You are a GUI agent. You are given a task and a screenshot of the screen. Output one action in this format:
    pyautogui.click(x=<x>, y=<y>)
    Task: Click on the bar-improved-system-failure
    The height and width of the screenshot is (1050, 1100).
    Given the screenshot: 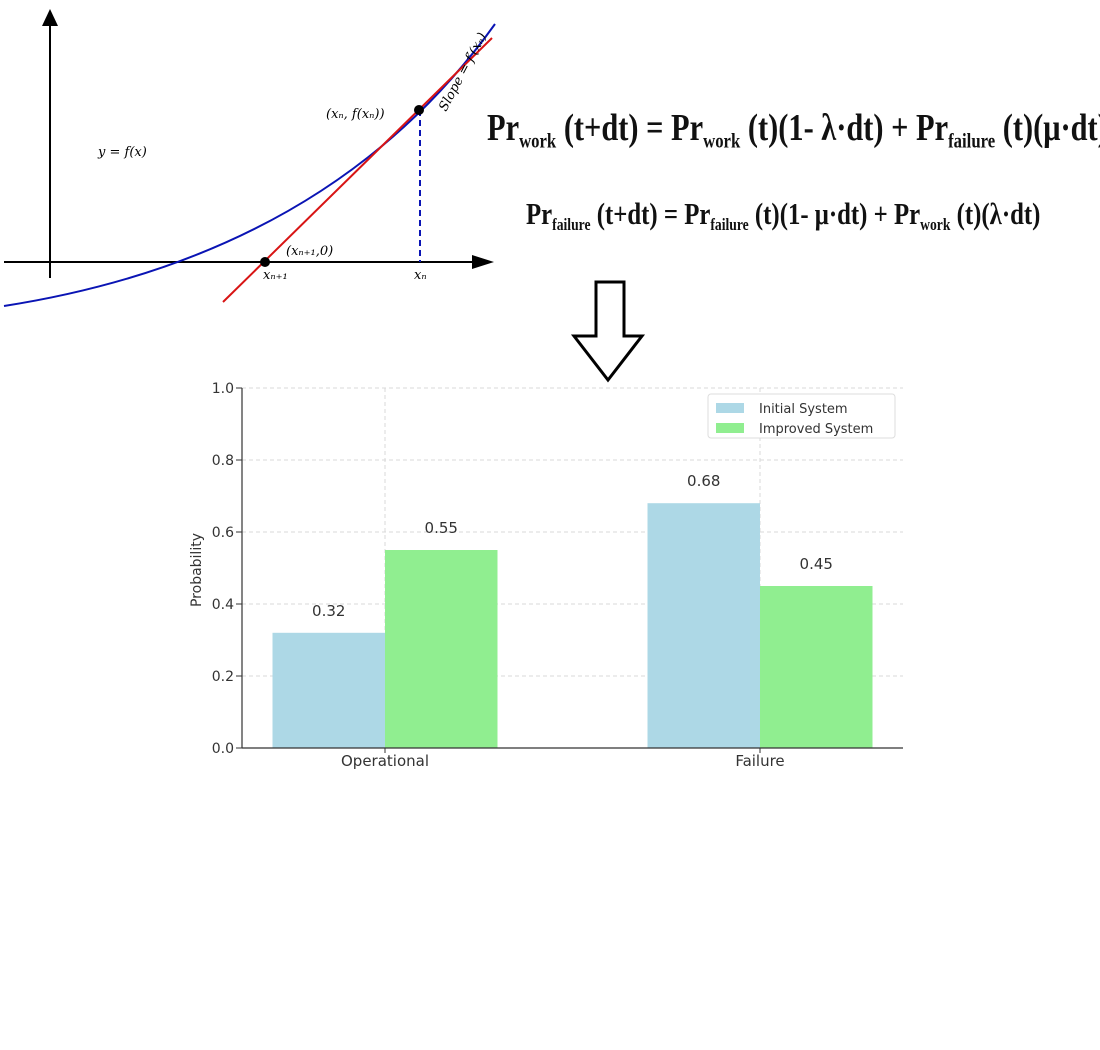 What is the action you would take?
    pyautogui.click(x=816, y=667)
    